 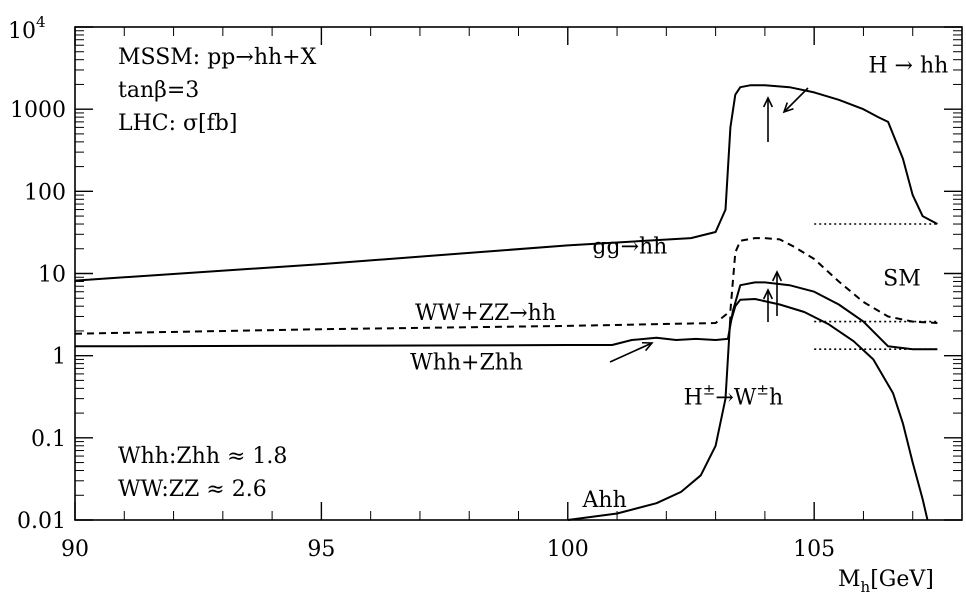 What do you see at coordinates (814, 549) in the screenshot?
I see `x-tick-label: 105` at bounding box center [814, 549].